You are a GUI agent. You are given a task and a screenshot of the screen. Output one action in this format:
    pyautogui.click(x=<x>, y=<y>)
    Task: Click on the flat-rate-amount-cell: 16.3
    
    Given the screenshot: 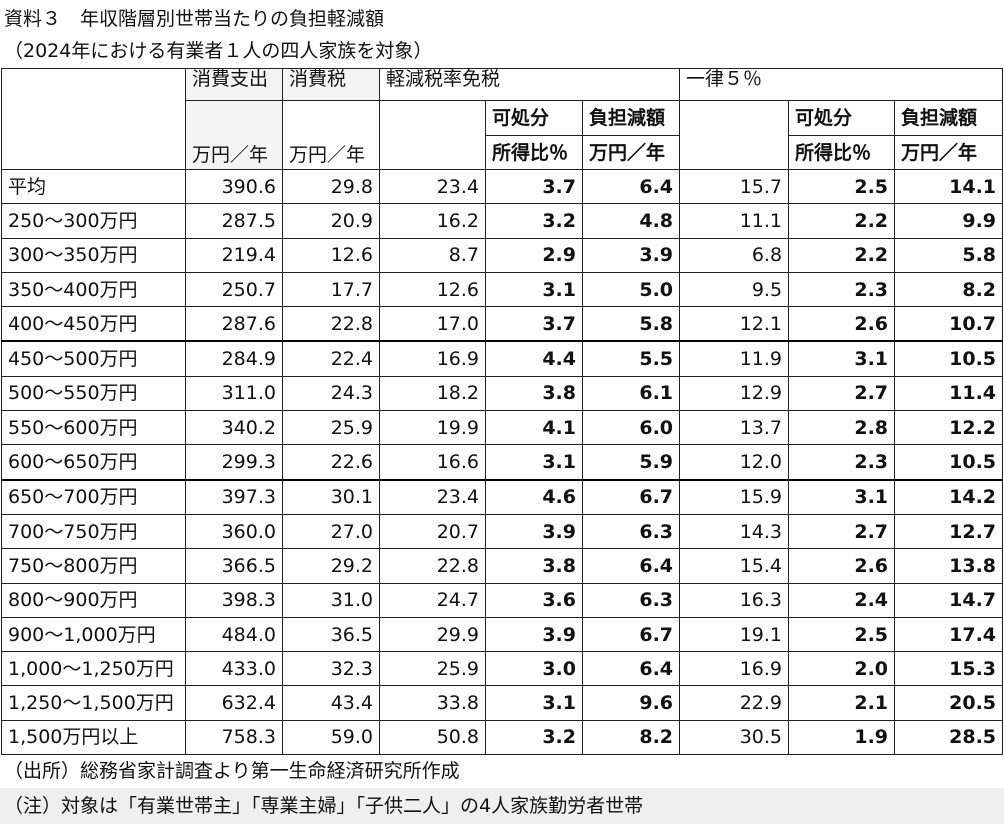 What is the action you would take?
    pyautogui.click(x=734, y=600)
    